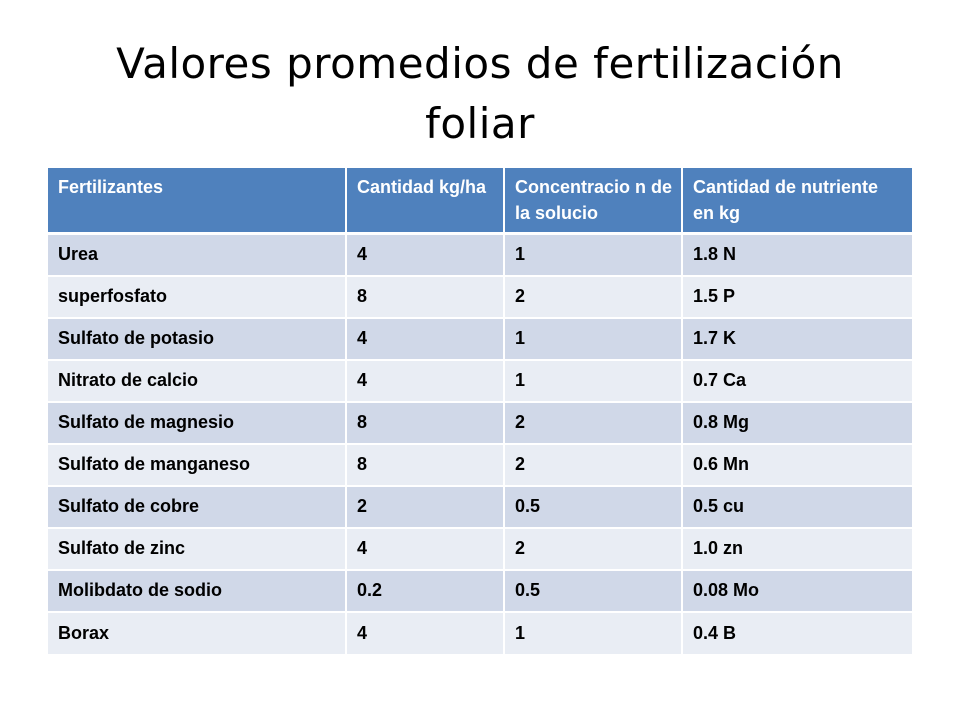 Image resolution: width=960 pixels, height=720 pixels. Describe the element at coordinates (797, 201) in the screenshot. I see `header-cantidad-nutriente: Cantidad de nutriente en kg` at that location.